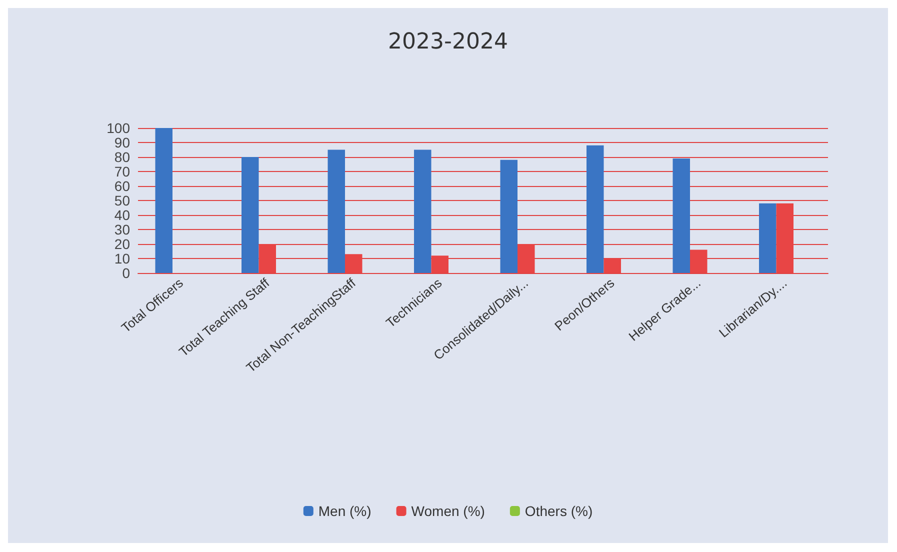 This screenshot has width=897, height=552. Describe the element at coordinates (122, 244) in the screenshot. I see `y-tick-label: 20` at that location.